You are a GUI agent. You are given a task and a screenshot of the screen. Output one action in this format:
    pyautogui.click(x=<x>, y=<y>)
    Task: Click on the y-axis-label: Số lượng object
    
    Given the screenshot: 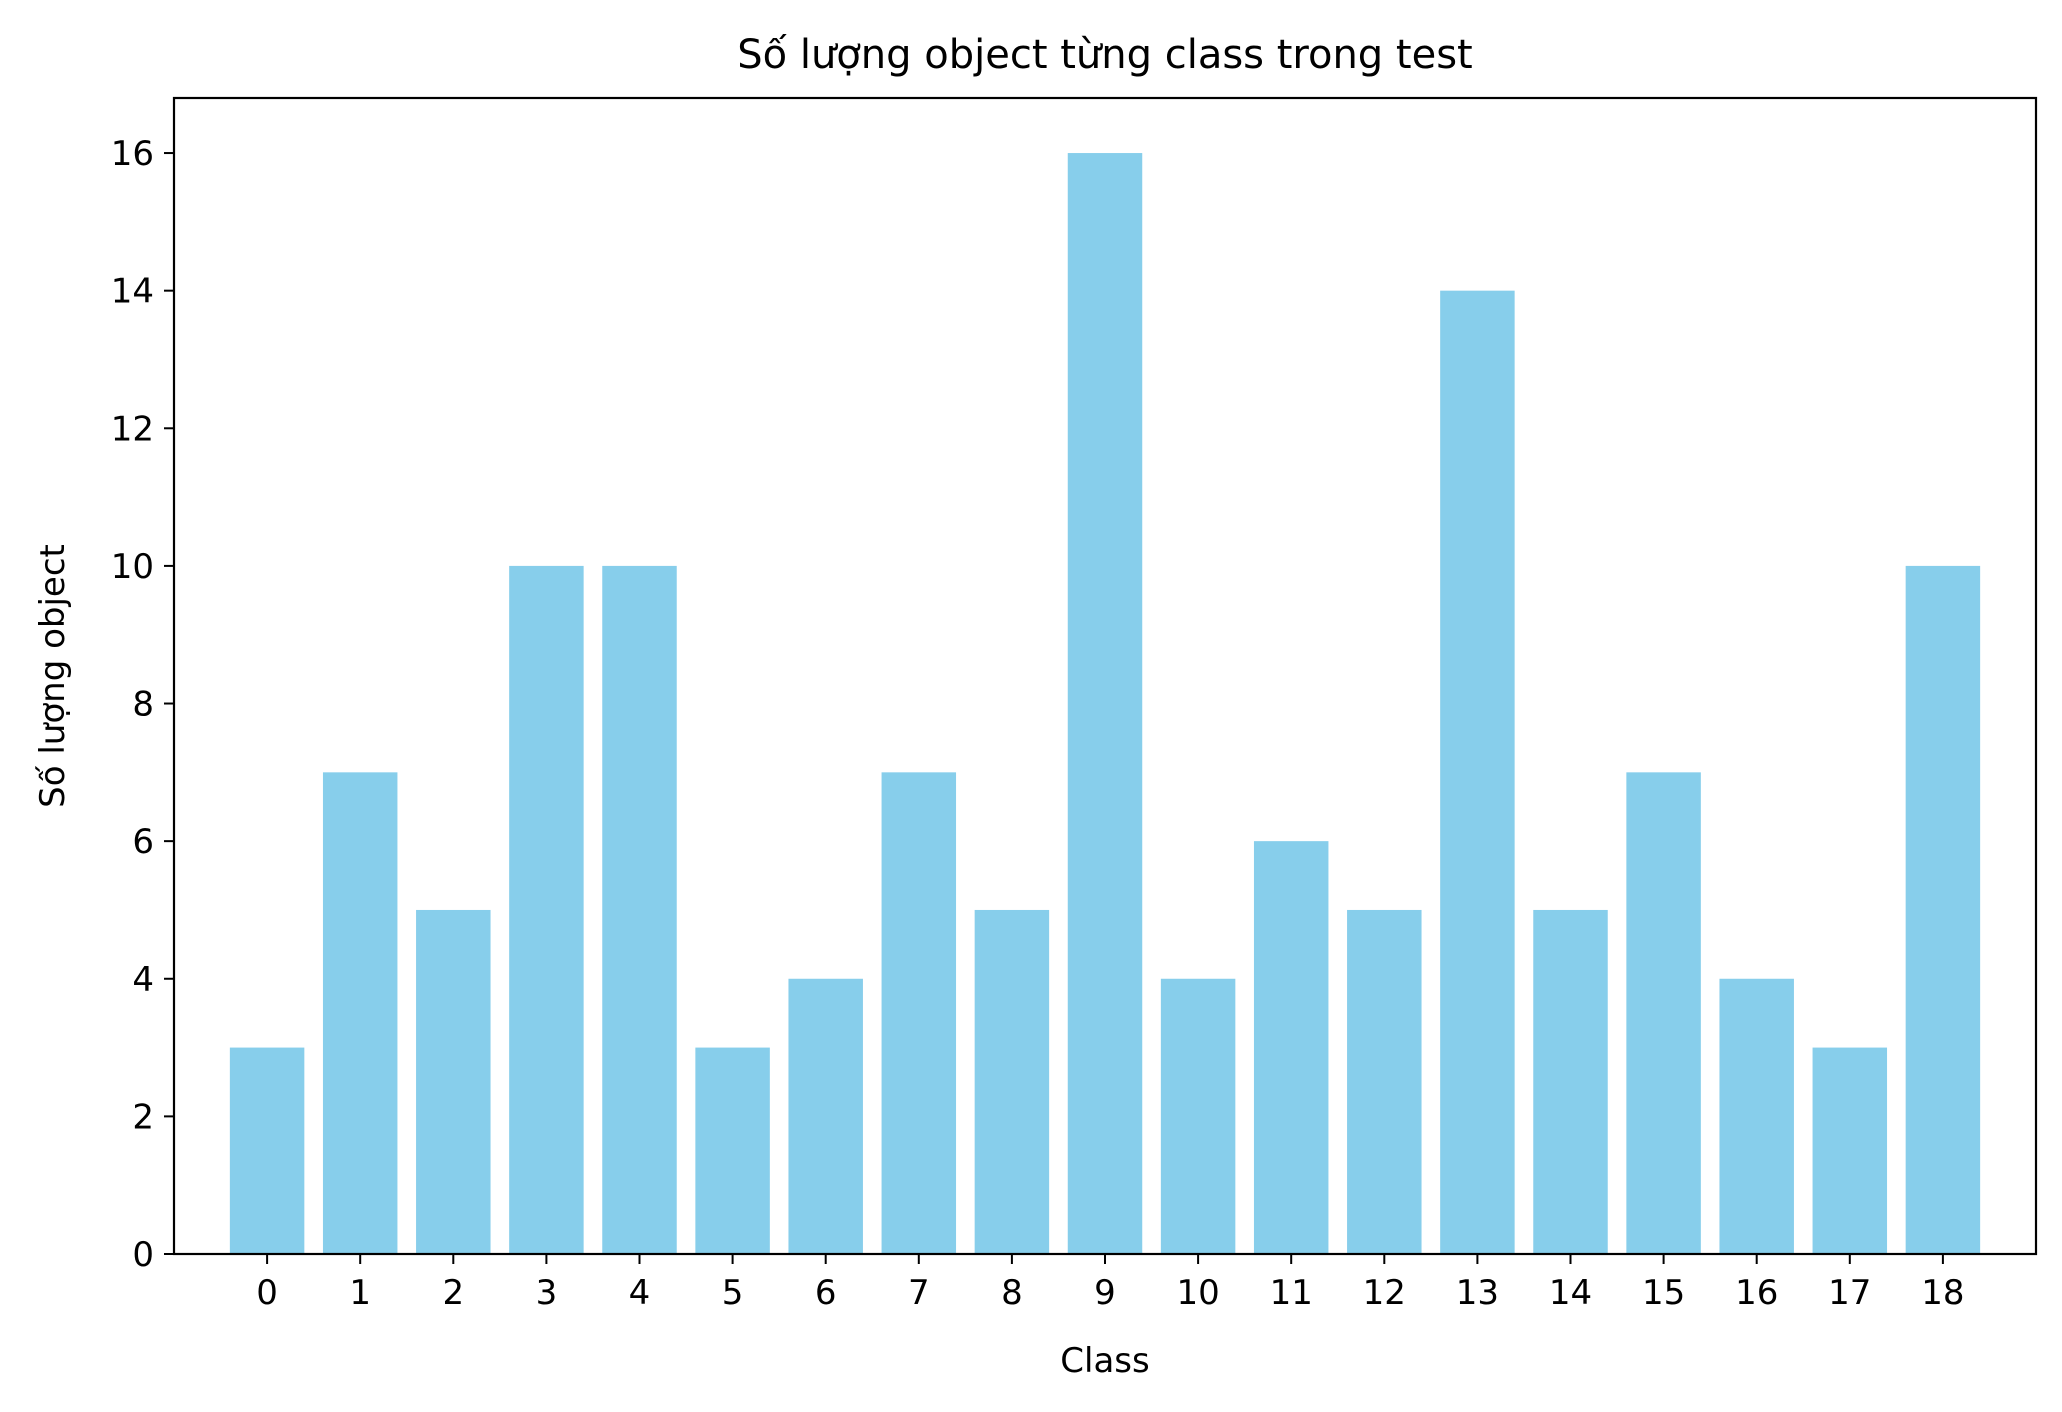 What is the action you would take?
    pyautogui.click(x=53, y=676)
    